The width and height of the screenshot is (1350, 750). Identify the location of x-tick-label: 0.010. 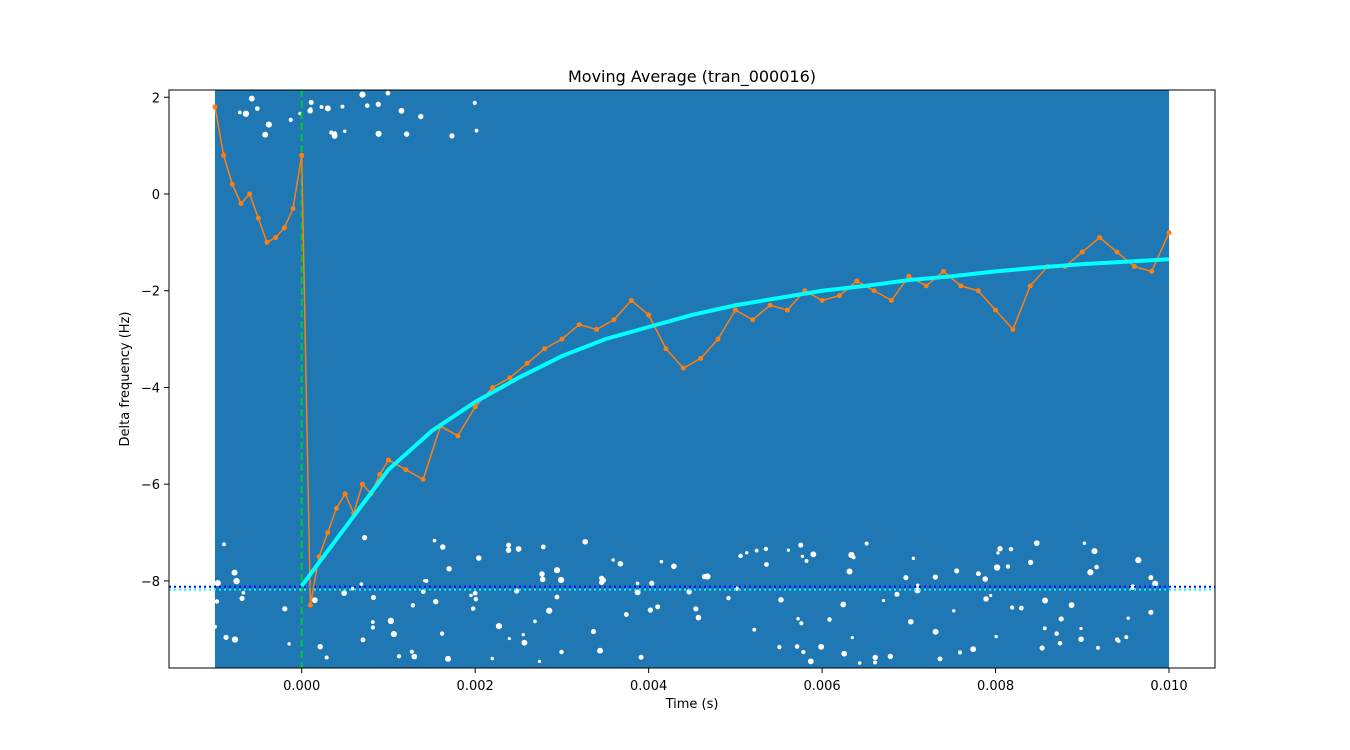
(1168, 686).